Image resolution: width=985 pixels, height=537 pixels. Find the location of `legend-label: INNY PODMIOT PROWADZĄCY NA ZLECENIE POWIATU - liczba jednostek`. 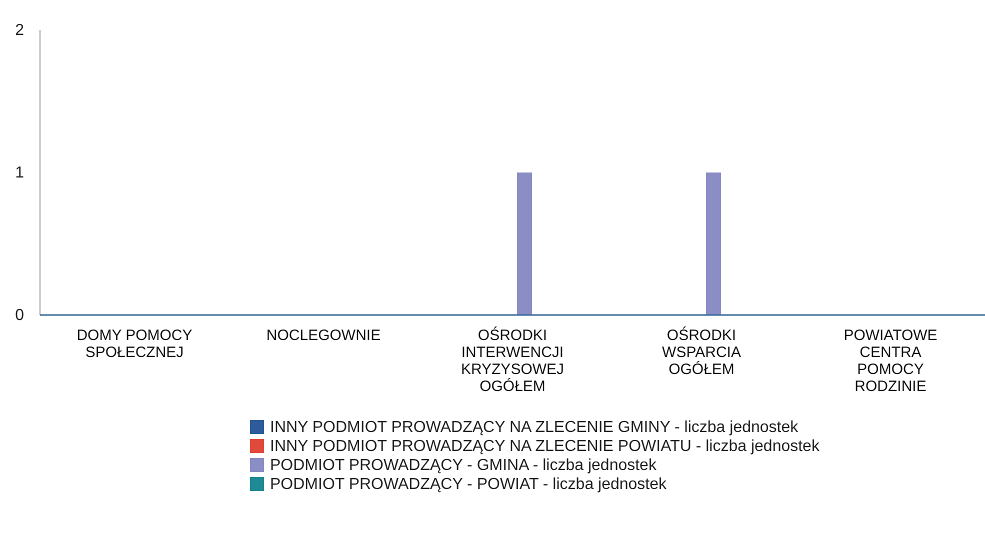

legend-label: INNY PODMIOT PROWADZĄCY NA ZLECENIE POWIATU - liczba jednostek is located at coordinates (545, 446).